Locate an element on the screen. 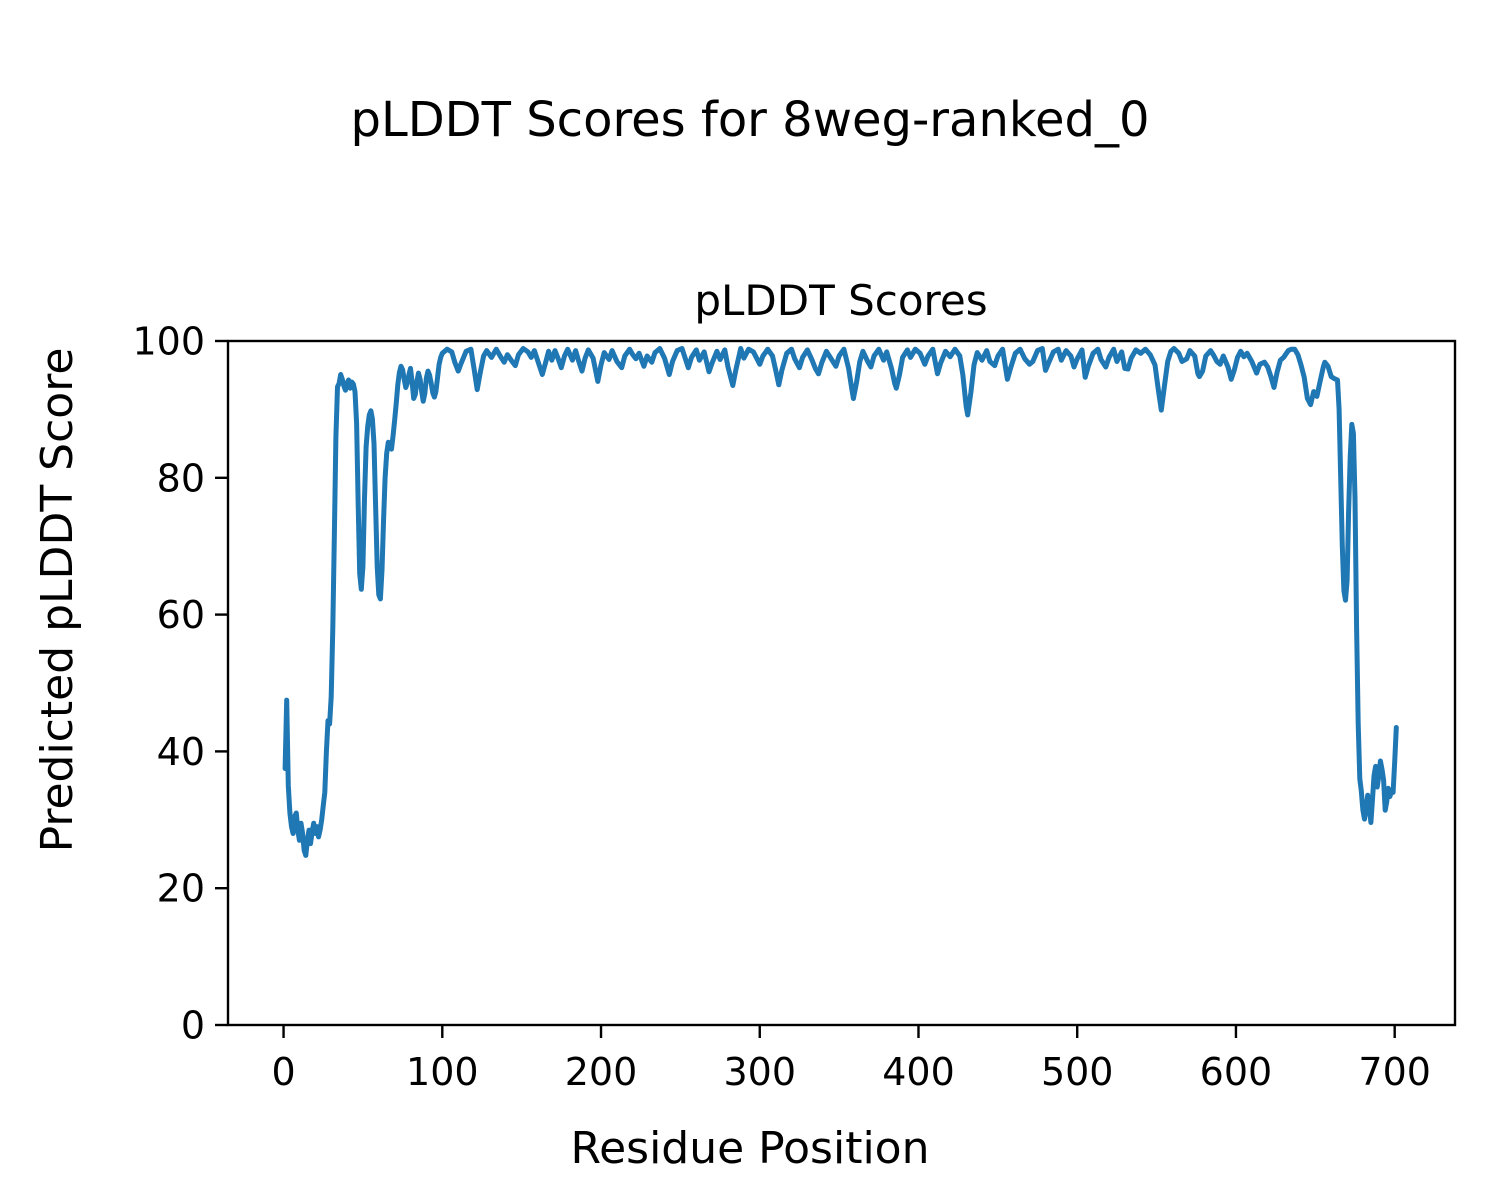  x-axis-label: Residue Position is located at coordinates (749, 1148).